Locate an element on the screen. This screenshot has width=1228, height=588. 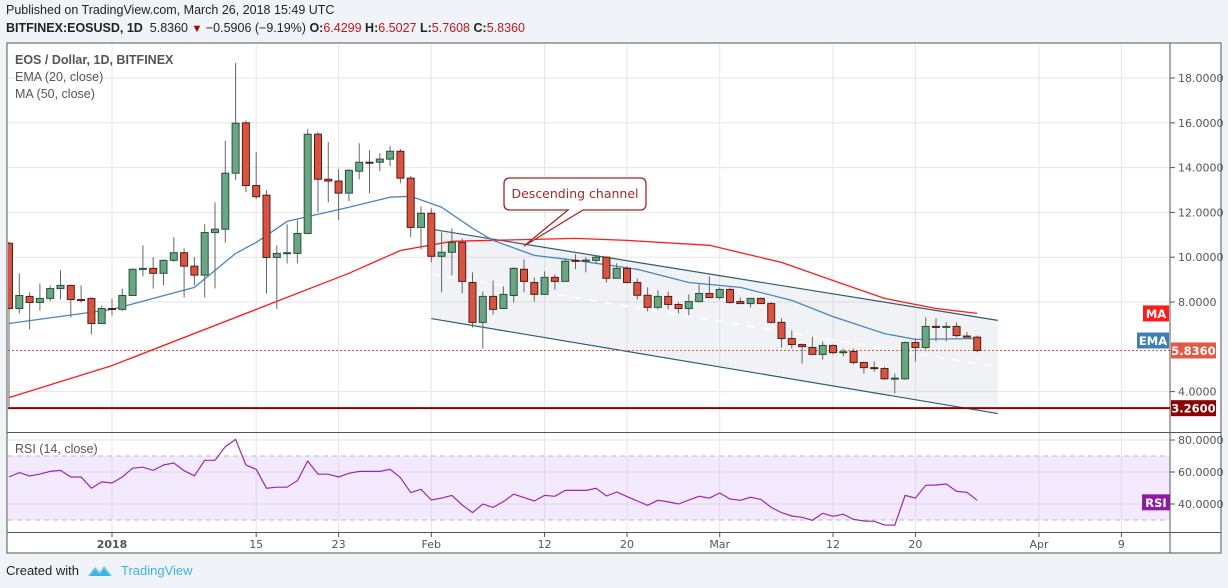
annotation-text: Descending channel is located at coordinates (574, 193).